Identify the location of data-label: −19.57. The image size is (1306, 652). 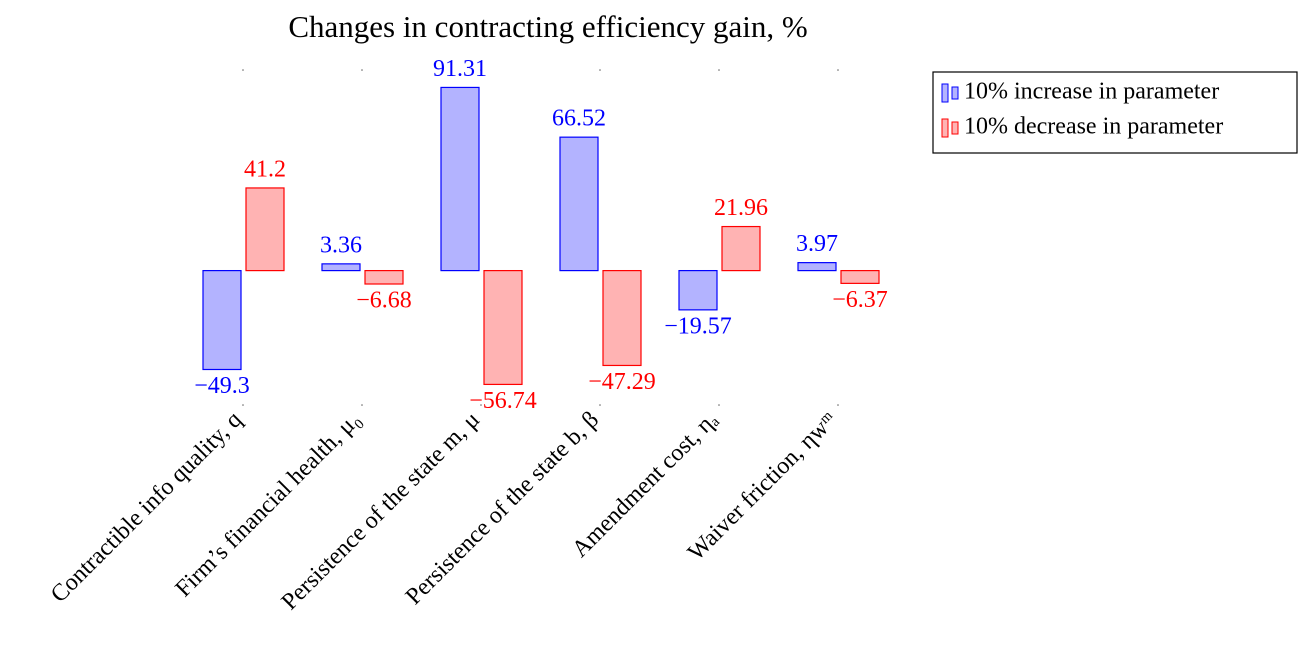
(698, 326).